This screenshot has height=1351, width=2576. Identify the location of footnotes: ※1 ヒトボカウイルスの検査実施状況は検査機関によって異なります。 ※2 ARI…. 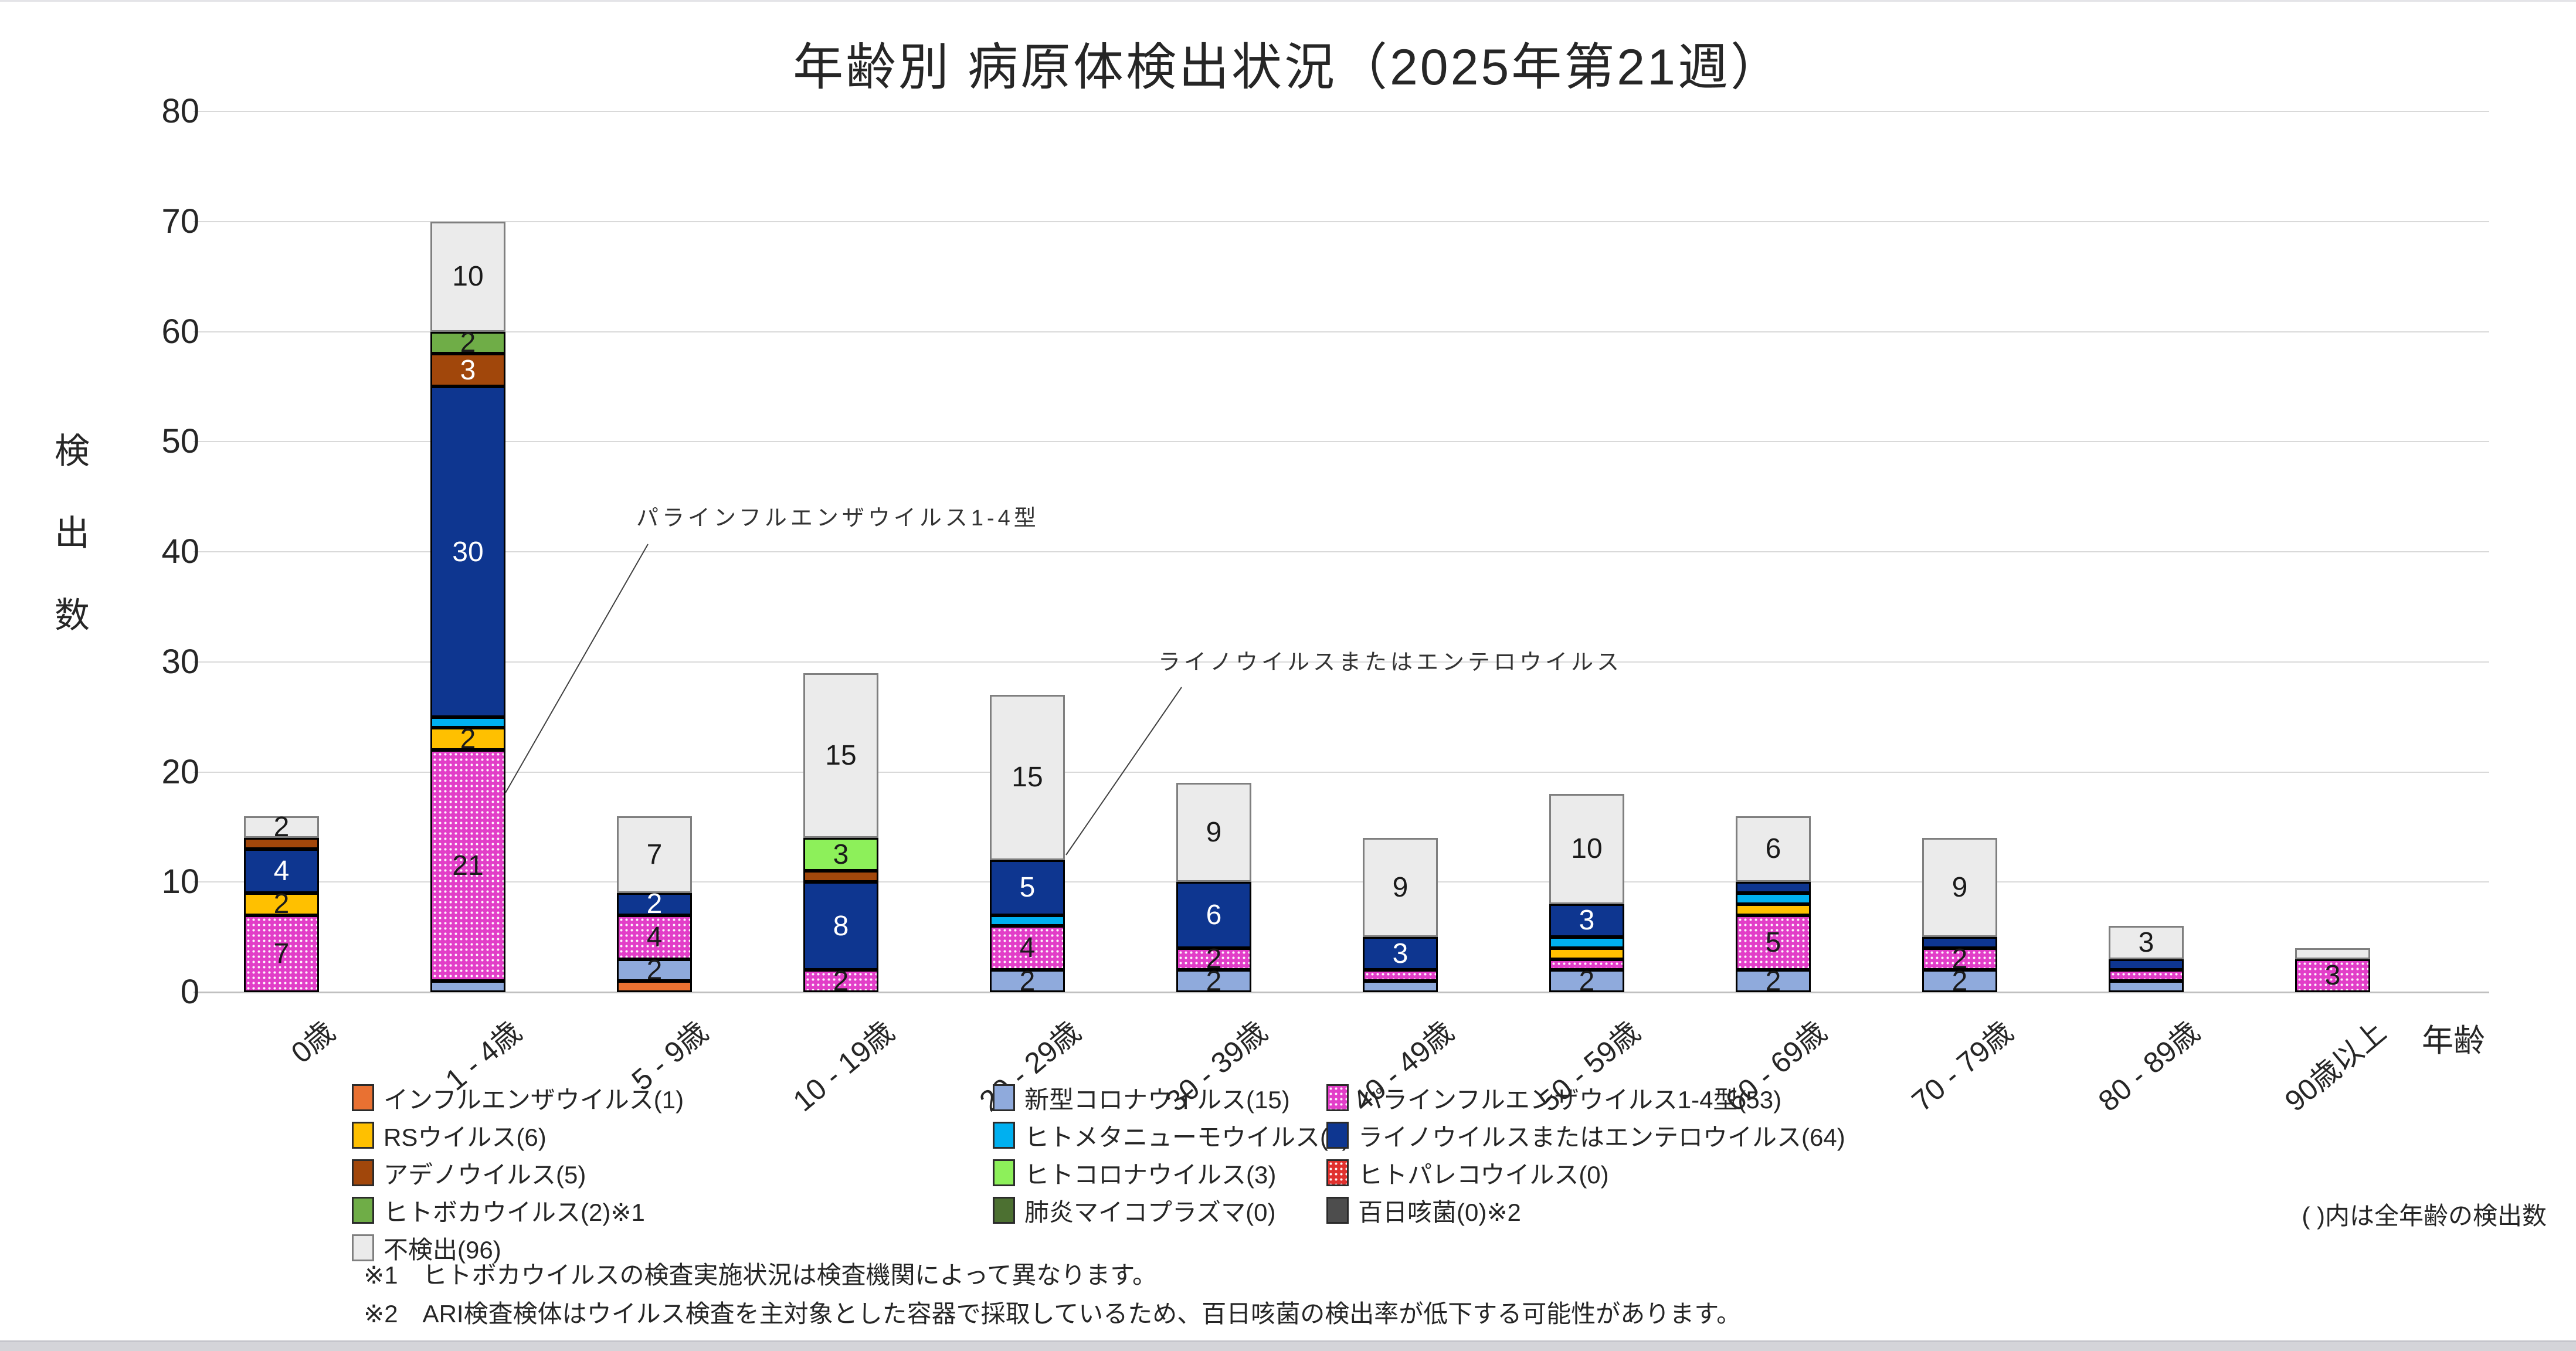
(1052, 1295).